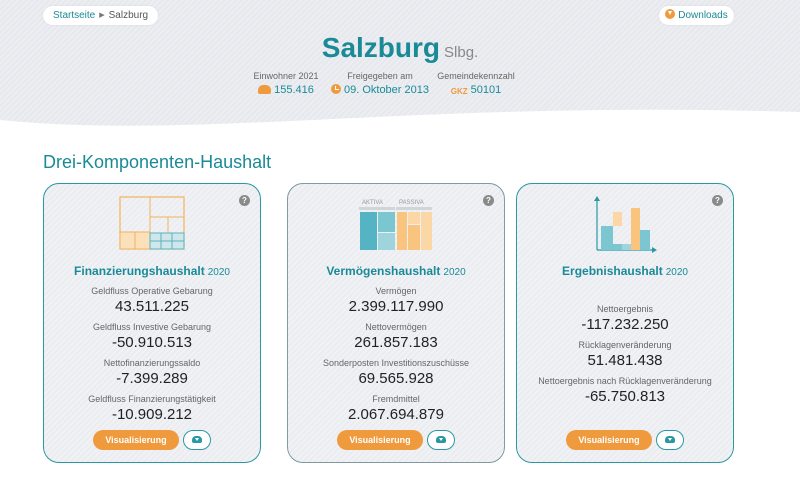 The image size is (800, 496). I want to click on kpi-value: 43.511.225, so click(152, 306).